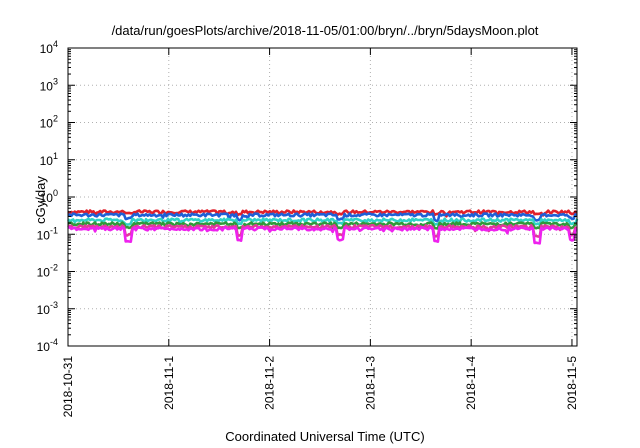 The height and width of the screenshot is (448, 640). What do you see at coordinates (370, 383) in the screenshot?
I see `x-tick-label: 2018-11-3` at bounding box center [370, 383].